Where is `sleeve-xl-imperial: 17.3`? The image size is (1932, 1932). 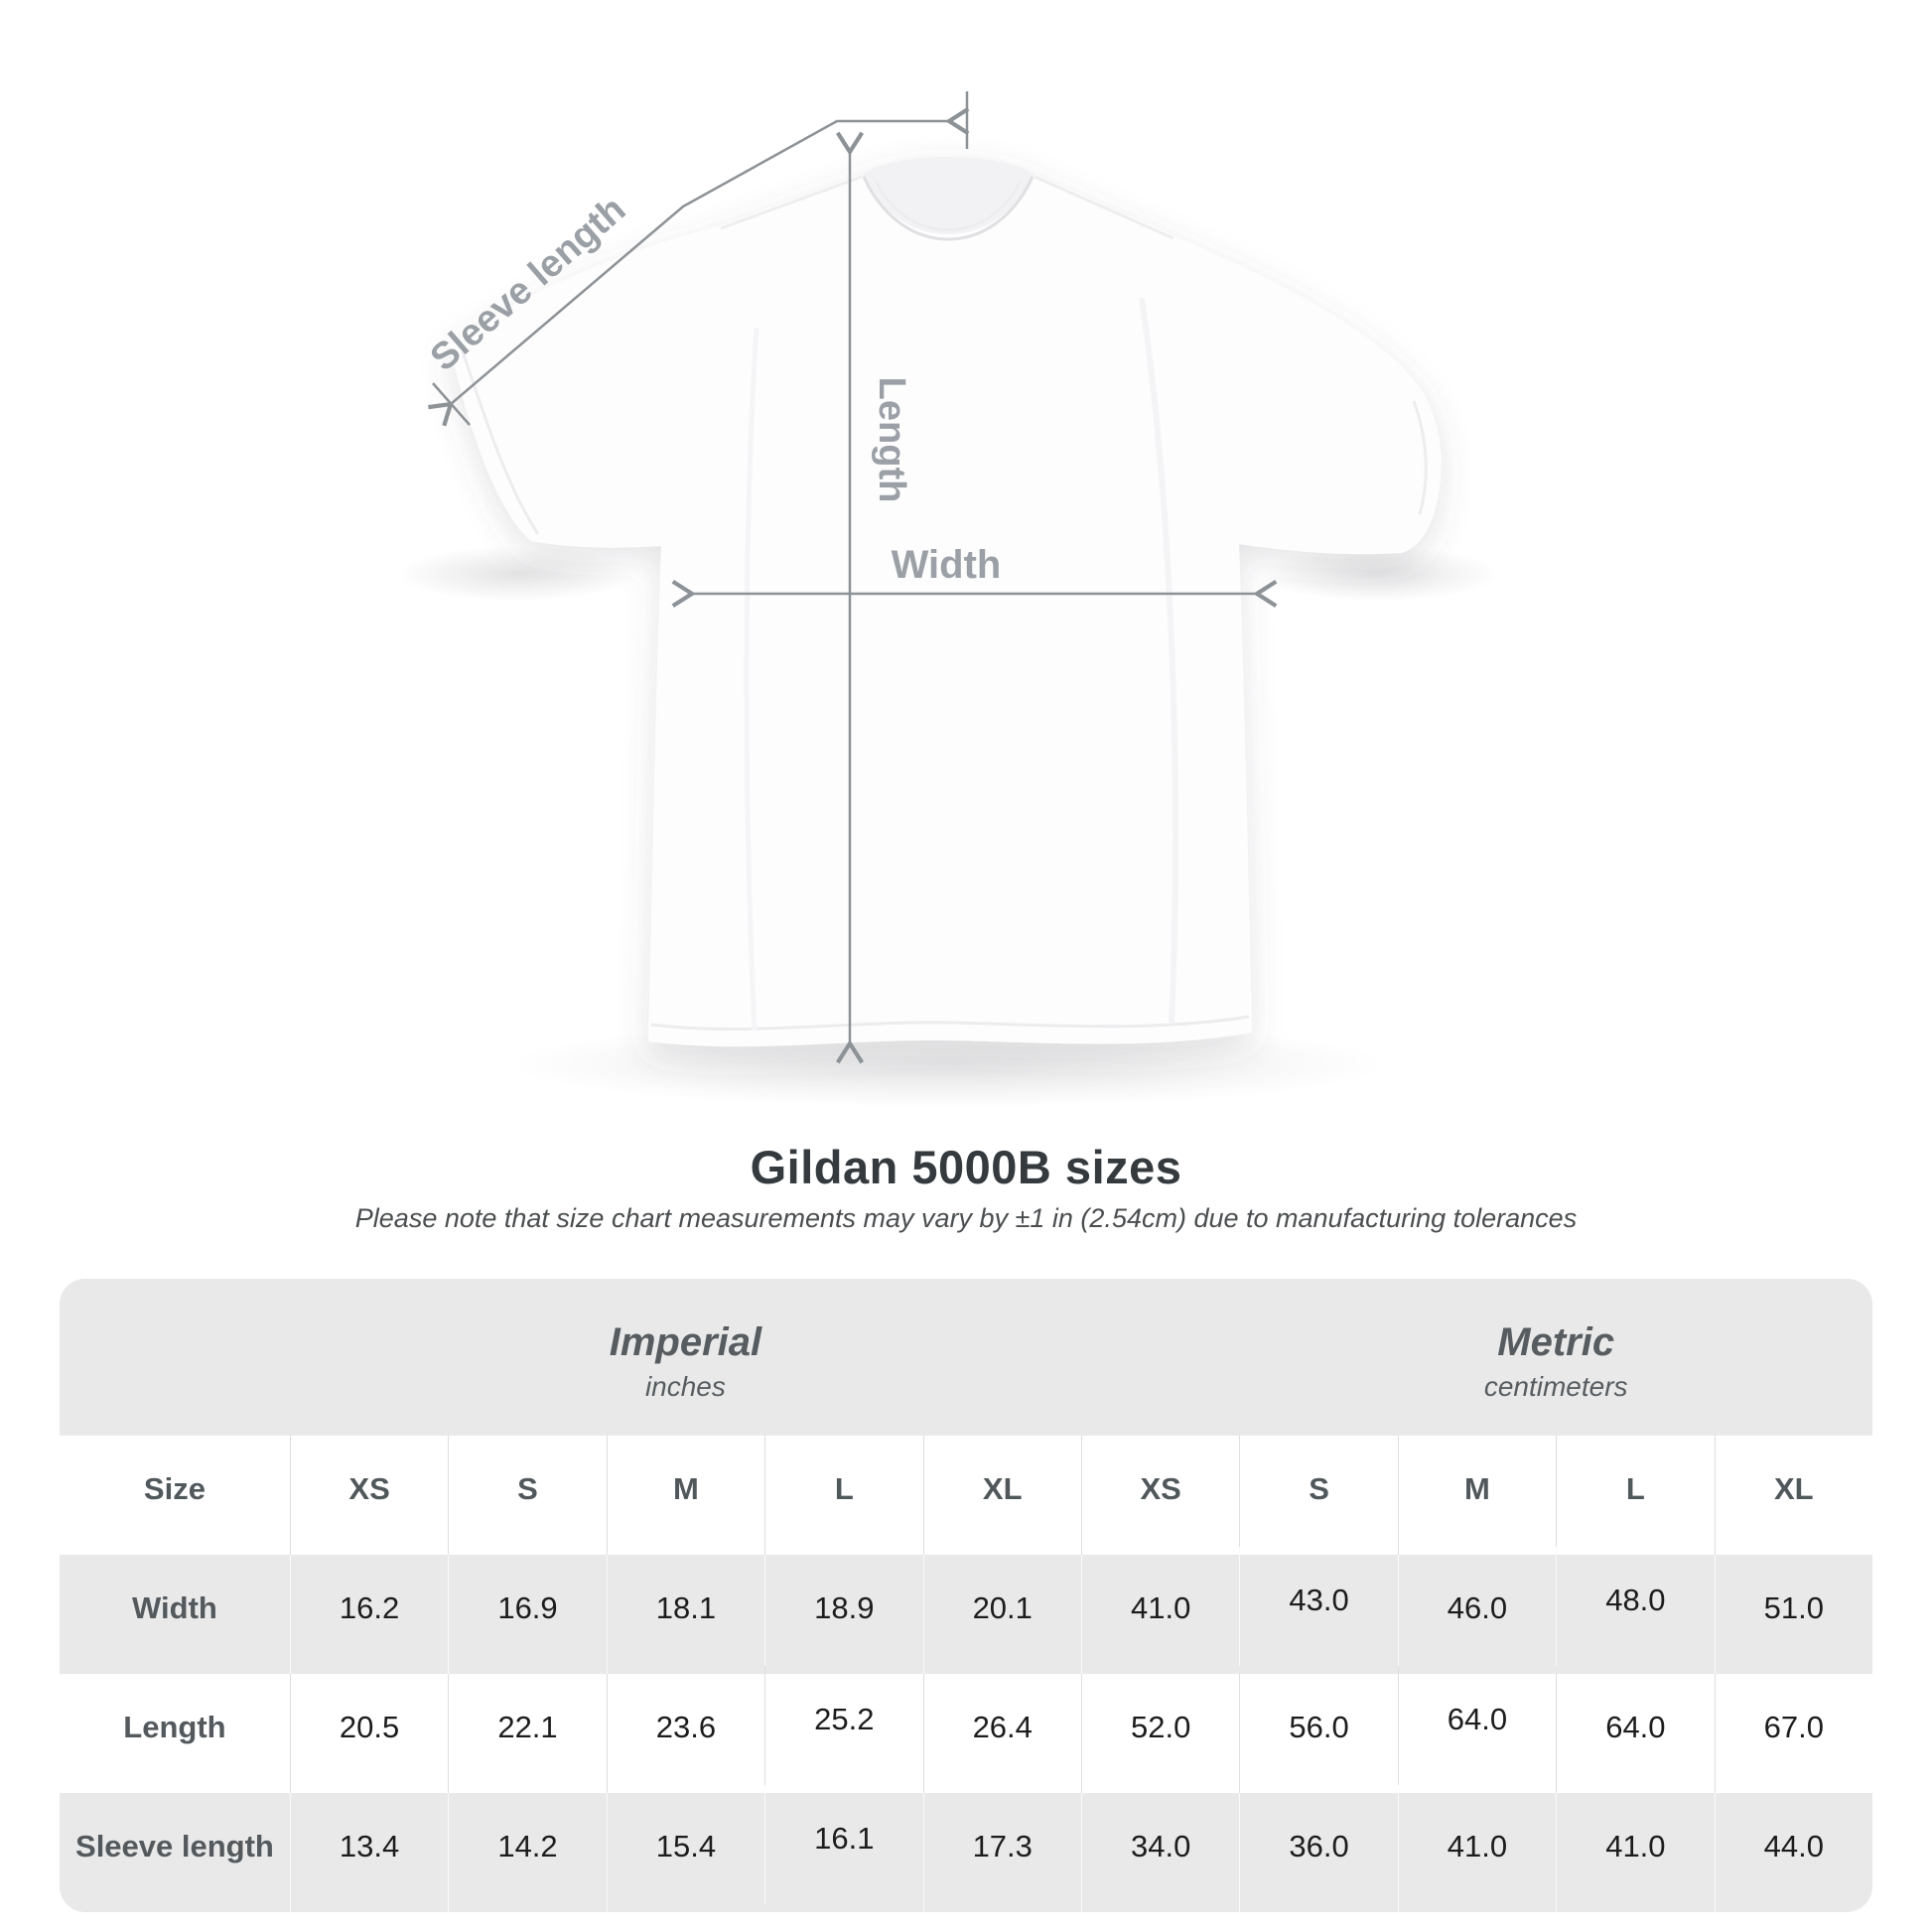
sleeve-xl-imperial: 17.3 is located at coordinates (1002, 1852).